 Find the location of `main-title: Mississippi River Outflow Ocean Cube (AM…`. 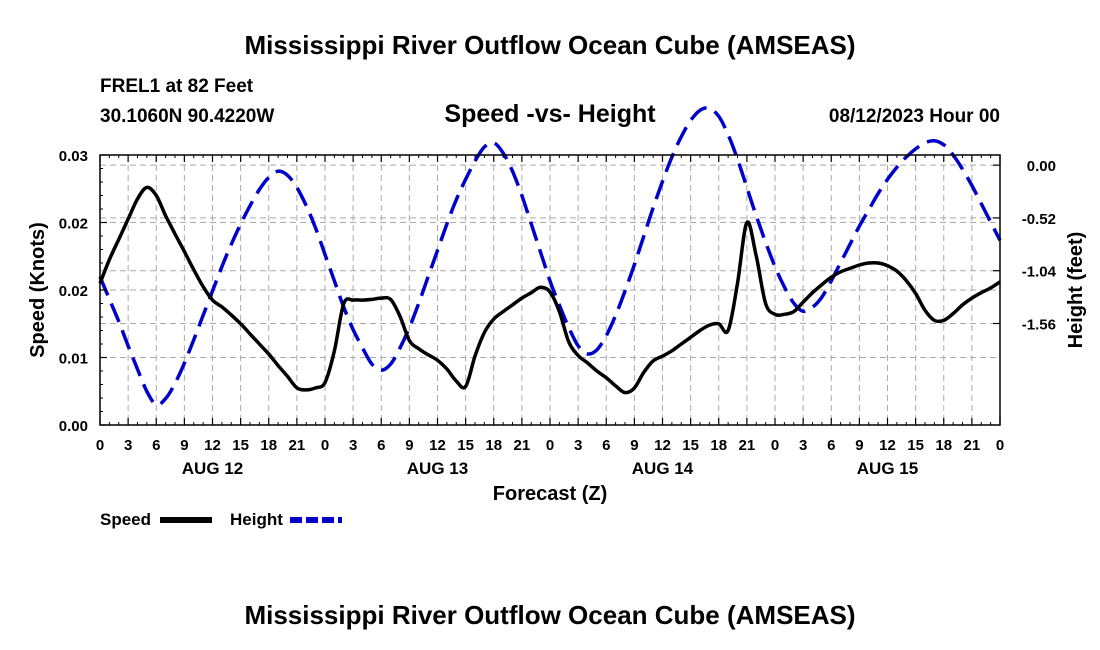

main-title: Mississippi River Outflow Ocean Cube (AM… is located at coordinates (550, 45).